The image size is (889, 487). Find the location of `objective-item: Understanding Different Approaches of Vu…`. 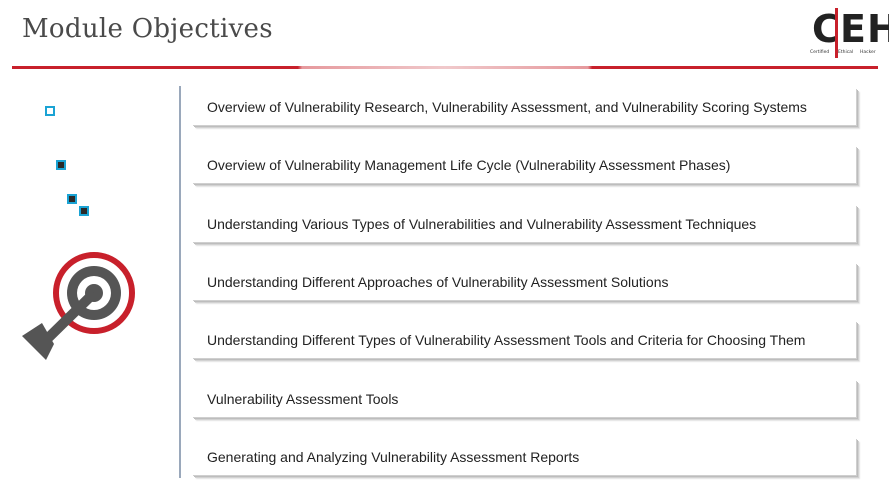

objective-item: Understanding Different Approaches of Vu… is located at coordinates (525, 282).